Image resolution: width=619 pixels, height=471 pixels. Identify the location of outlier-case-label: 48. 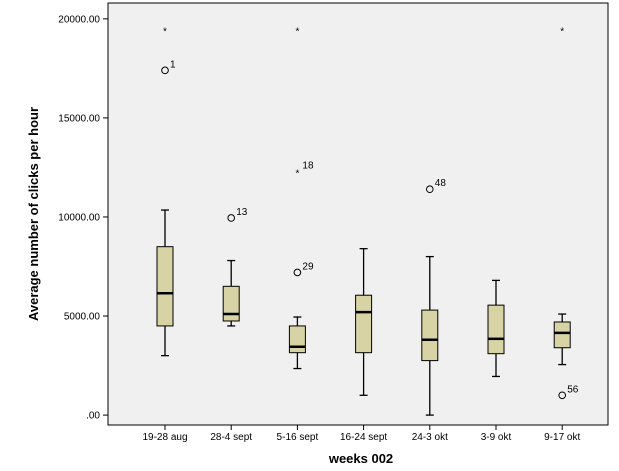
(441, 183).